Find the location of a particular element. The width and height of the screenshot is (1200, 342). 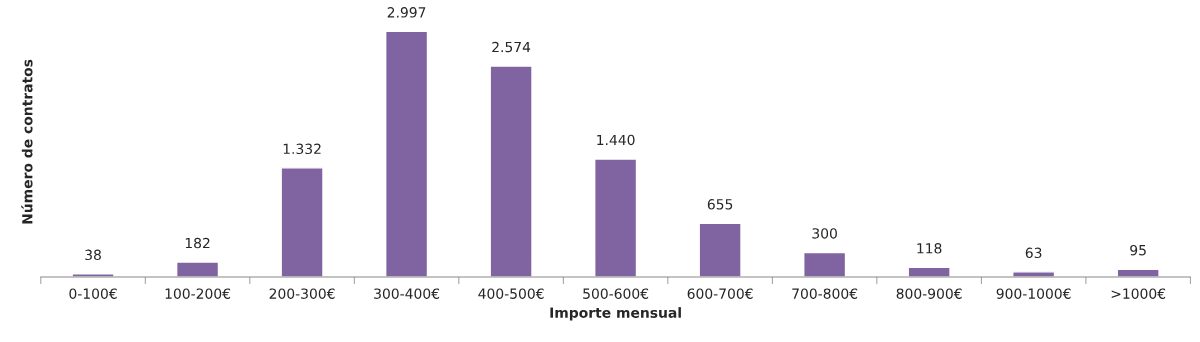

x-tick-label: 0-100€ is located at coordinates (93, 293).